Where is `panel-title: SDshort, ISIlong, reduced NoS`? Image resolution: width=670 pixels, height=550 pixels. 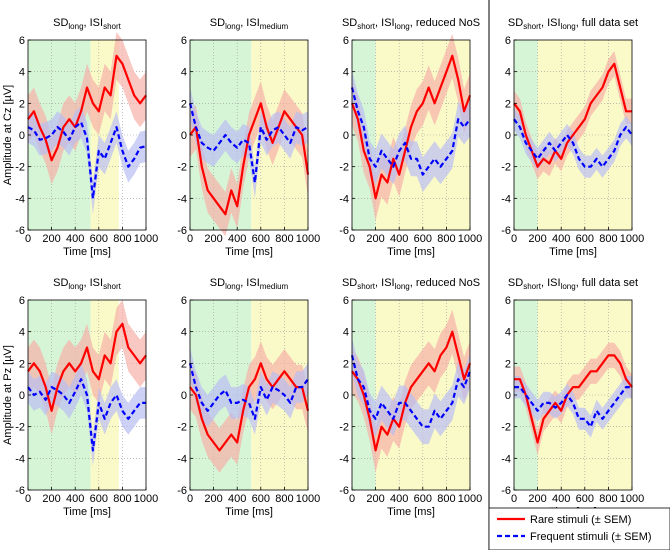
panel-title: SDshort, ISIlong, reduced NoS is located at coordinates (411, 24).